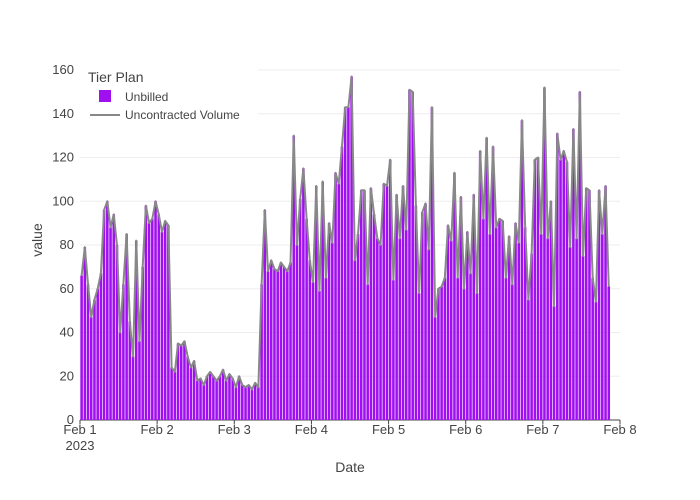 Image resolution: width=700 pixels, height=500 pixels. I want to click on y-tick-label: 40, so click(67, 332).